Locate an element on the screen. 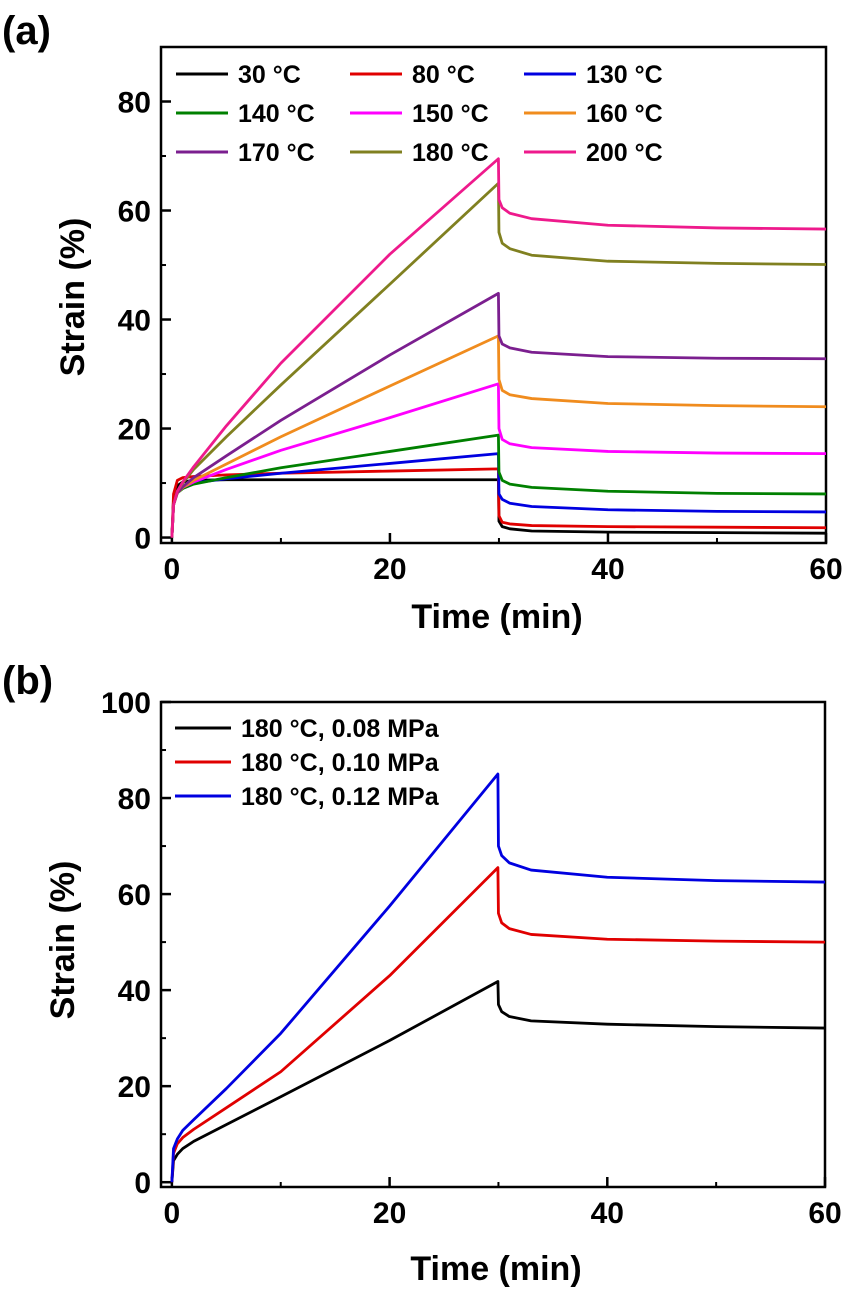 The height and width of the screenshot is (1291, 850). y-tick-label-b: 40 is located at coordinates (134, 991).